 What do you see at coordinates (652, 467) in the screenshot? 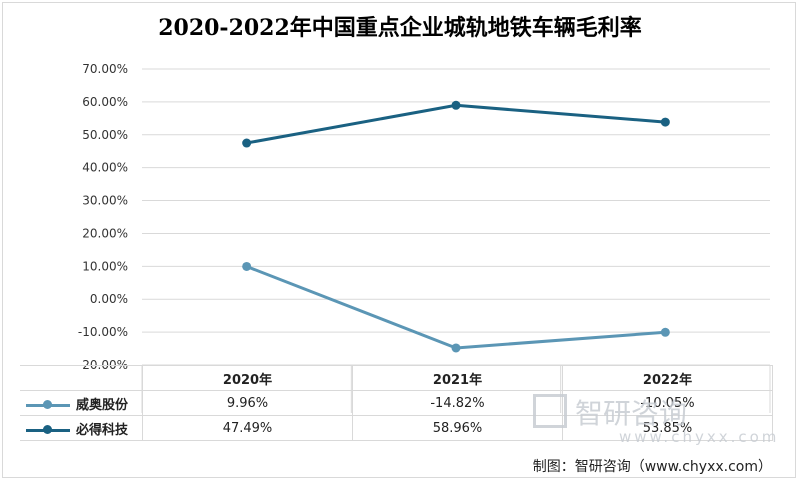
I see `source-note: 制图：智研咨询（www.chyxx.com）` at bounding box center [652, 467].